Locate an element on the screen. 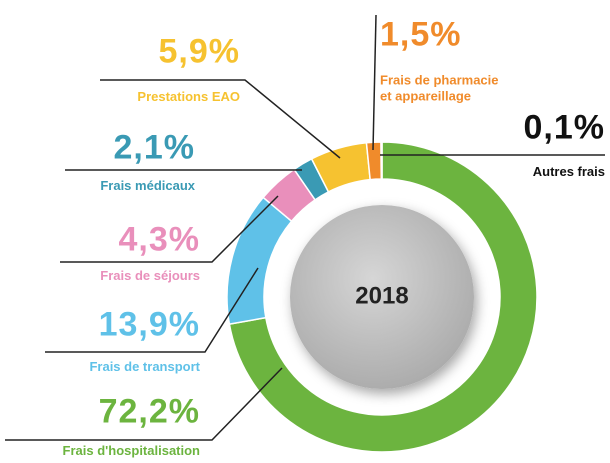  category-label: Frais de transport is located at coordinates (144, 367).